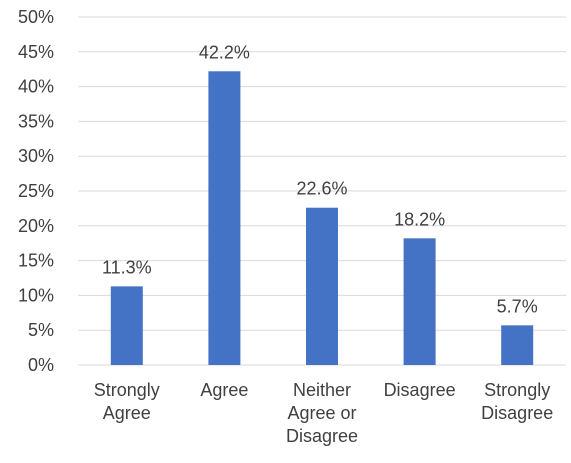  Describe the element at coordinates (517, 306) in the screenshot. I see `data-label: 5.7%` at that location.